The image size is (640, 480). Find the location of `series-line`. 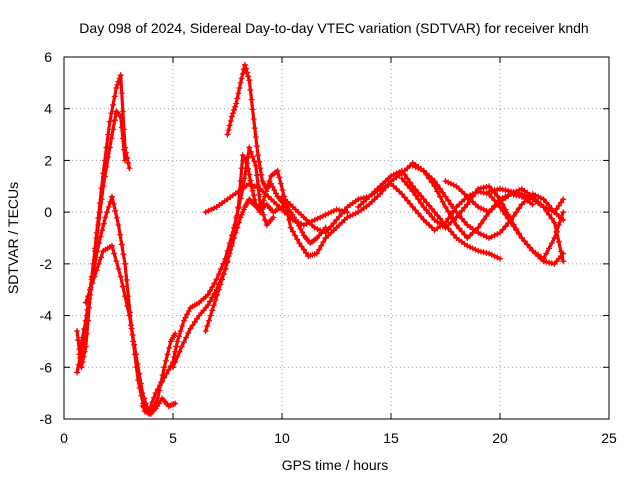

series-line is located at coordinates (130, 330).